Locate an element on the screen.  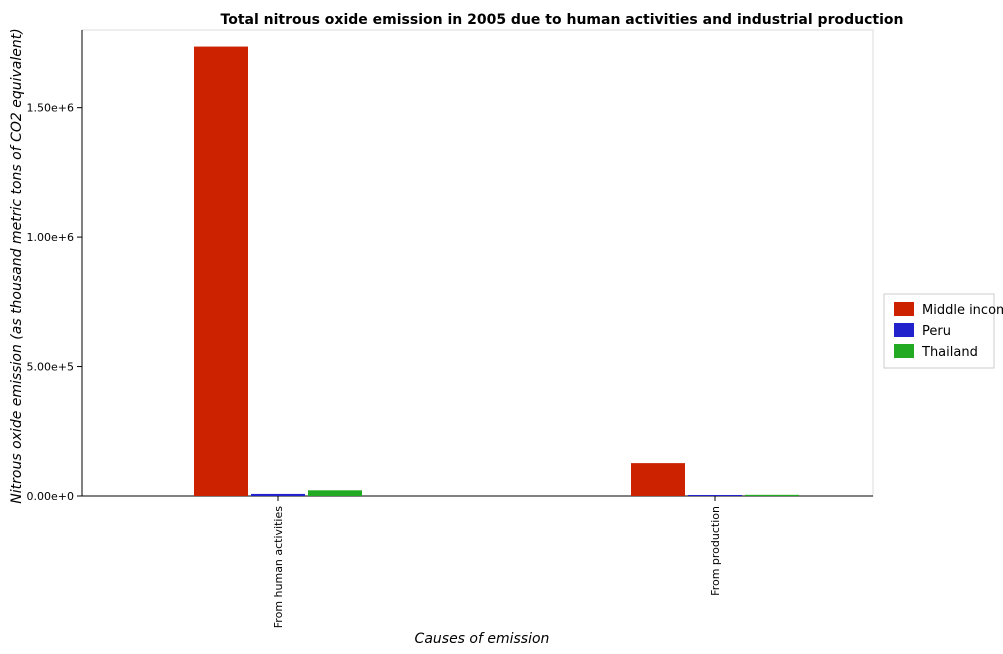
legend-label: Peru is located at coordinates (936, 331).